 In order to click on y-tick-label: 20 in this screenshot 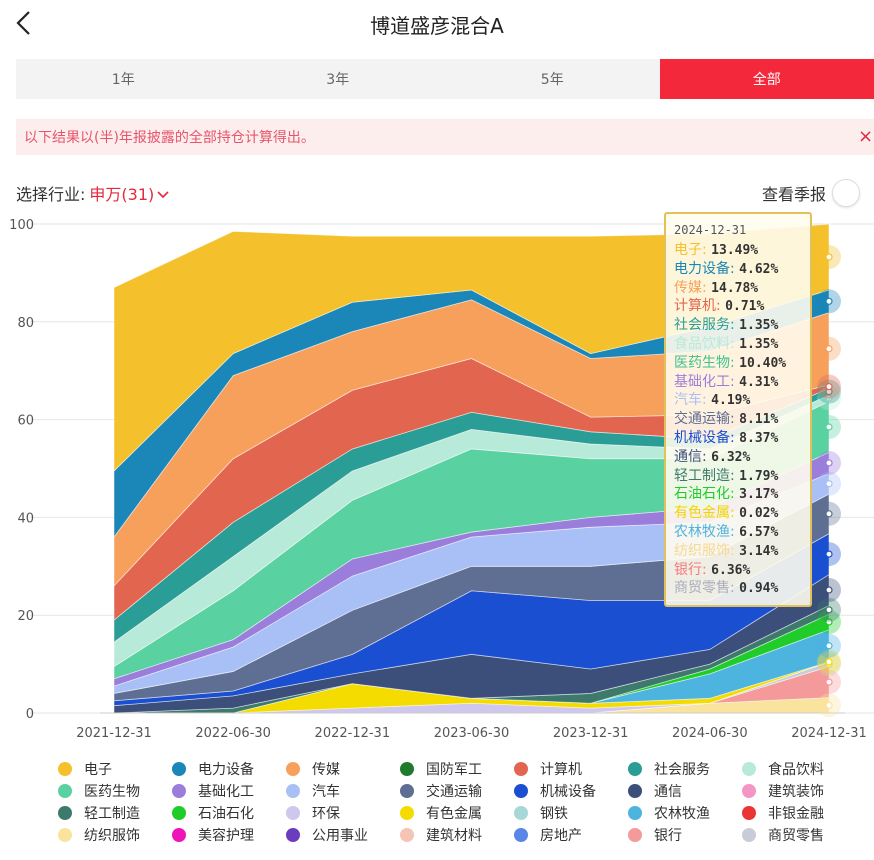, I will do `click(25, 616)`.